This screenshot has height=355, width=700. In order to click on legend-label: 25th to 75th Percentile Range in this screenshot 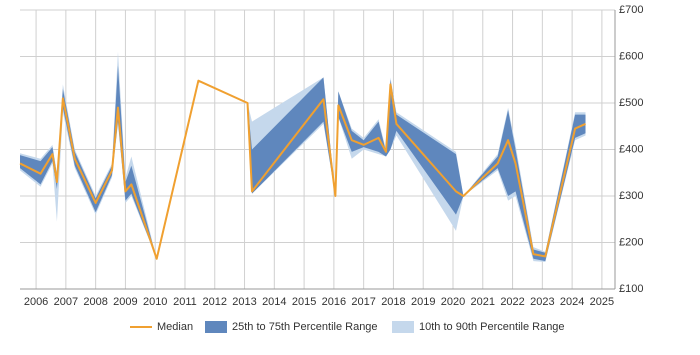, I will do `click(305, 327)`.